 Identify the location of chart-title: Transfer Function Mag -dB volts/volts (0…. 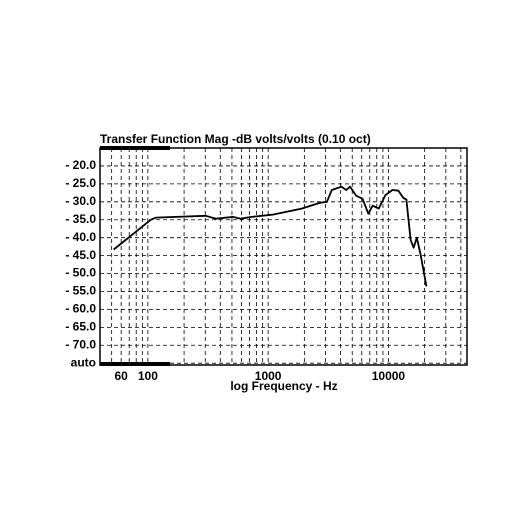
(235, 139).